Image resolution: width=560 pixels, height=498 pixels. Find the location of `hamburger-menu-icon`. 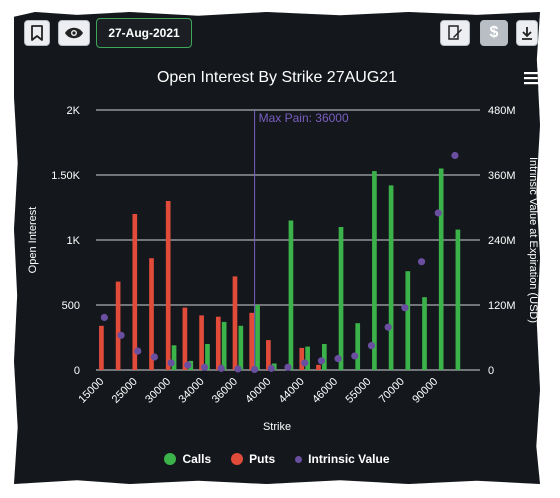

hamburger-menu-icon is located at coordinates (531, 78).